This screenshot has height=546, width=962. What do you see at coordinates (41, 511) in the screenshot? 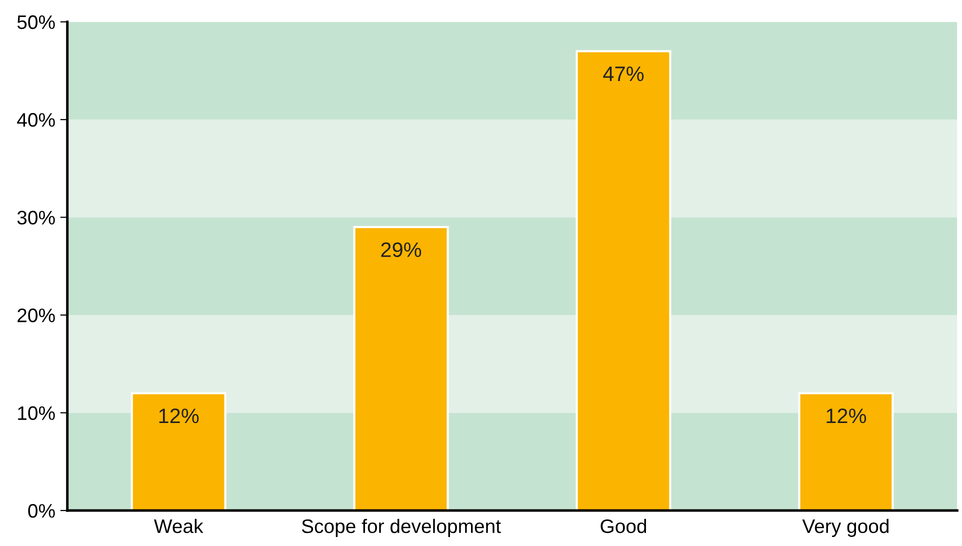
I see `y-tick-label: 0%` at bounding box center [41, 511].